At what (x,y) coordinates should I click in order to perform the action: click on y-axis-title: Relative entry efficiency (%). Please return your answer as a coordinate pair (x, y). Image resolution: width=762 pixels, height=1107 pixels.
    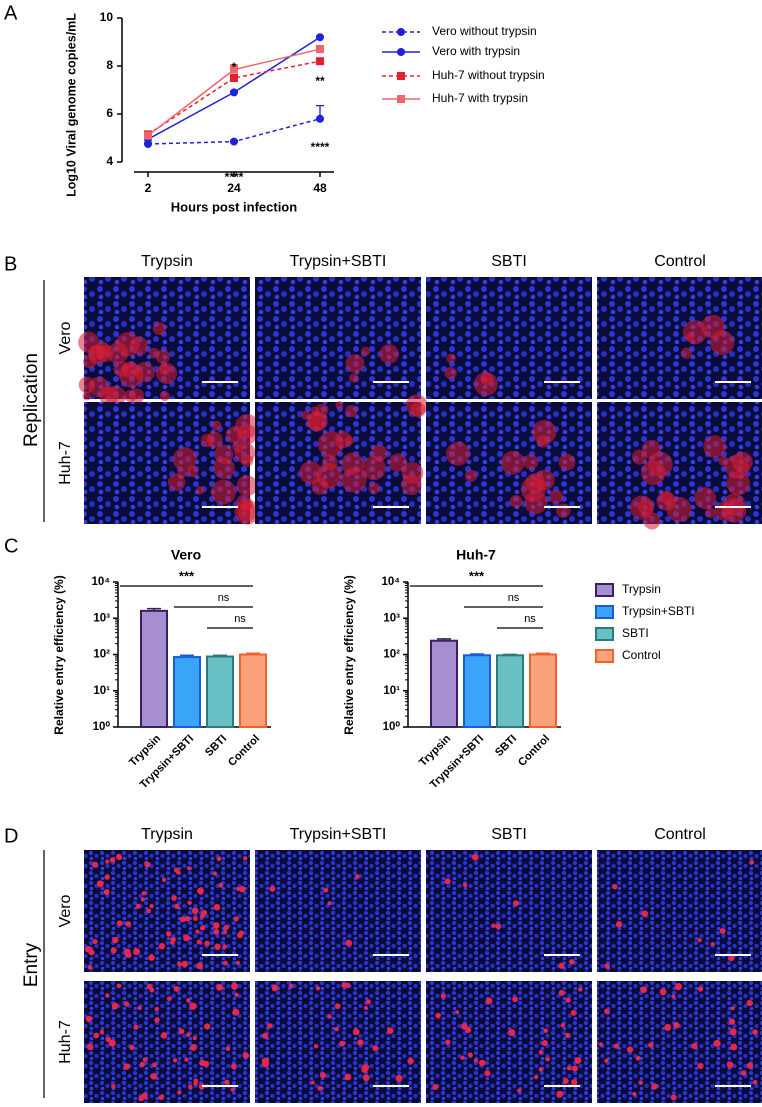
    Looking at the image, I should click on (349, 654).